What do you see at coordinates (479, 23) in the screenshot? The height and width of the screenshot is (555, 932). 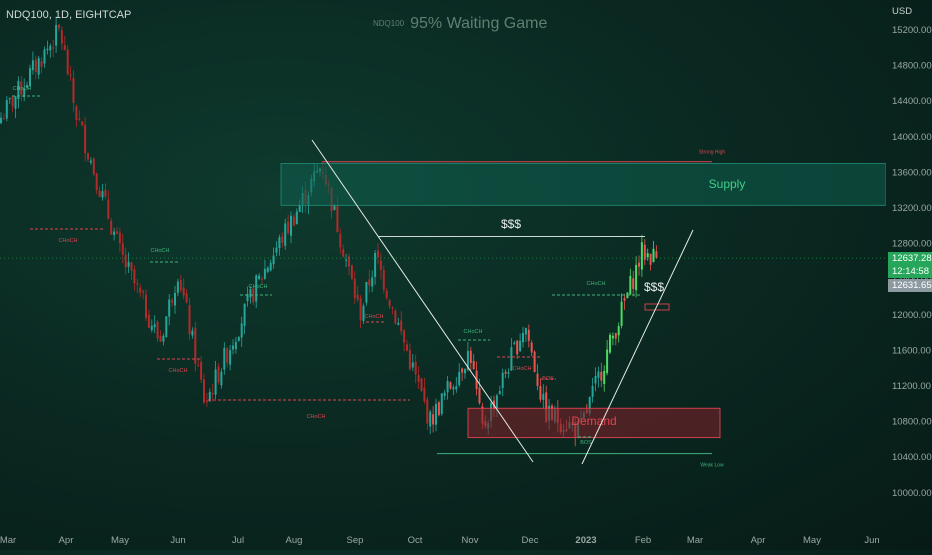 I see `title-text: 95% Waiting Game` at bounding box center [479, 23].